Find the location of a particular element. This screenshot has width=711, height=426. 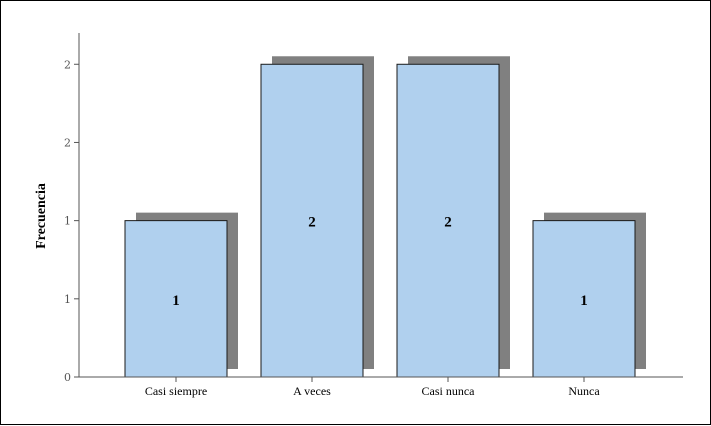

y-axis-title: Frecuencia is located at coordinates (41, 216).